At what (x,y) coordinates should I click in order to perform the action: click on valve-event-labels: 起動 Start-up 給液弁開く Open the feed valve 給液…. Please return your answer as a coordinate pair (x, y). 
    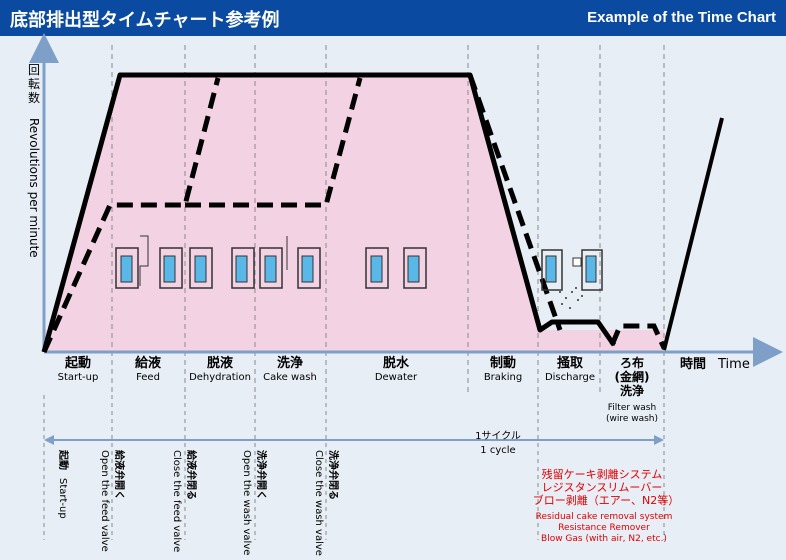
    Looking at the image, I should click on (198, 502).